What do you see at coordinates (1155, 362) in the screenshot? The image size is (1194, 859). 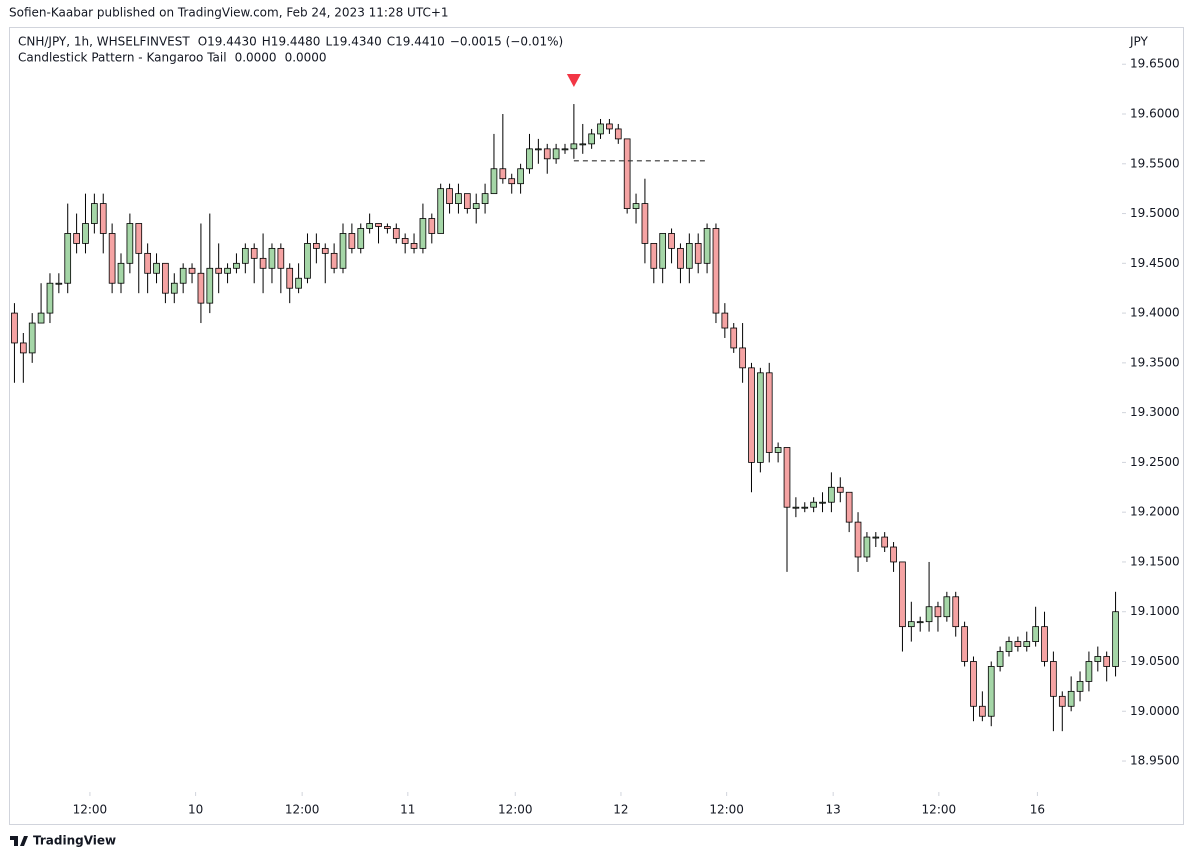 I see `y-tick-label: 19.3500` at bounding box center [1155, 362].